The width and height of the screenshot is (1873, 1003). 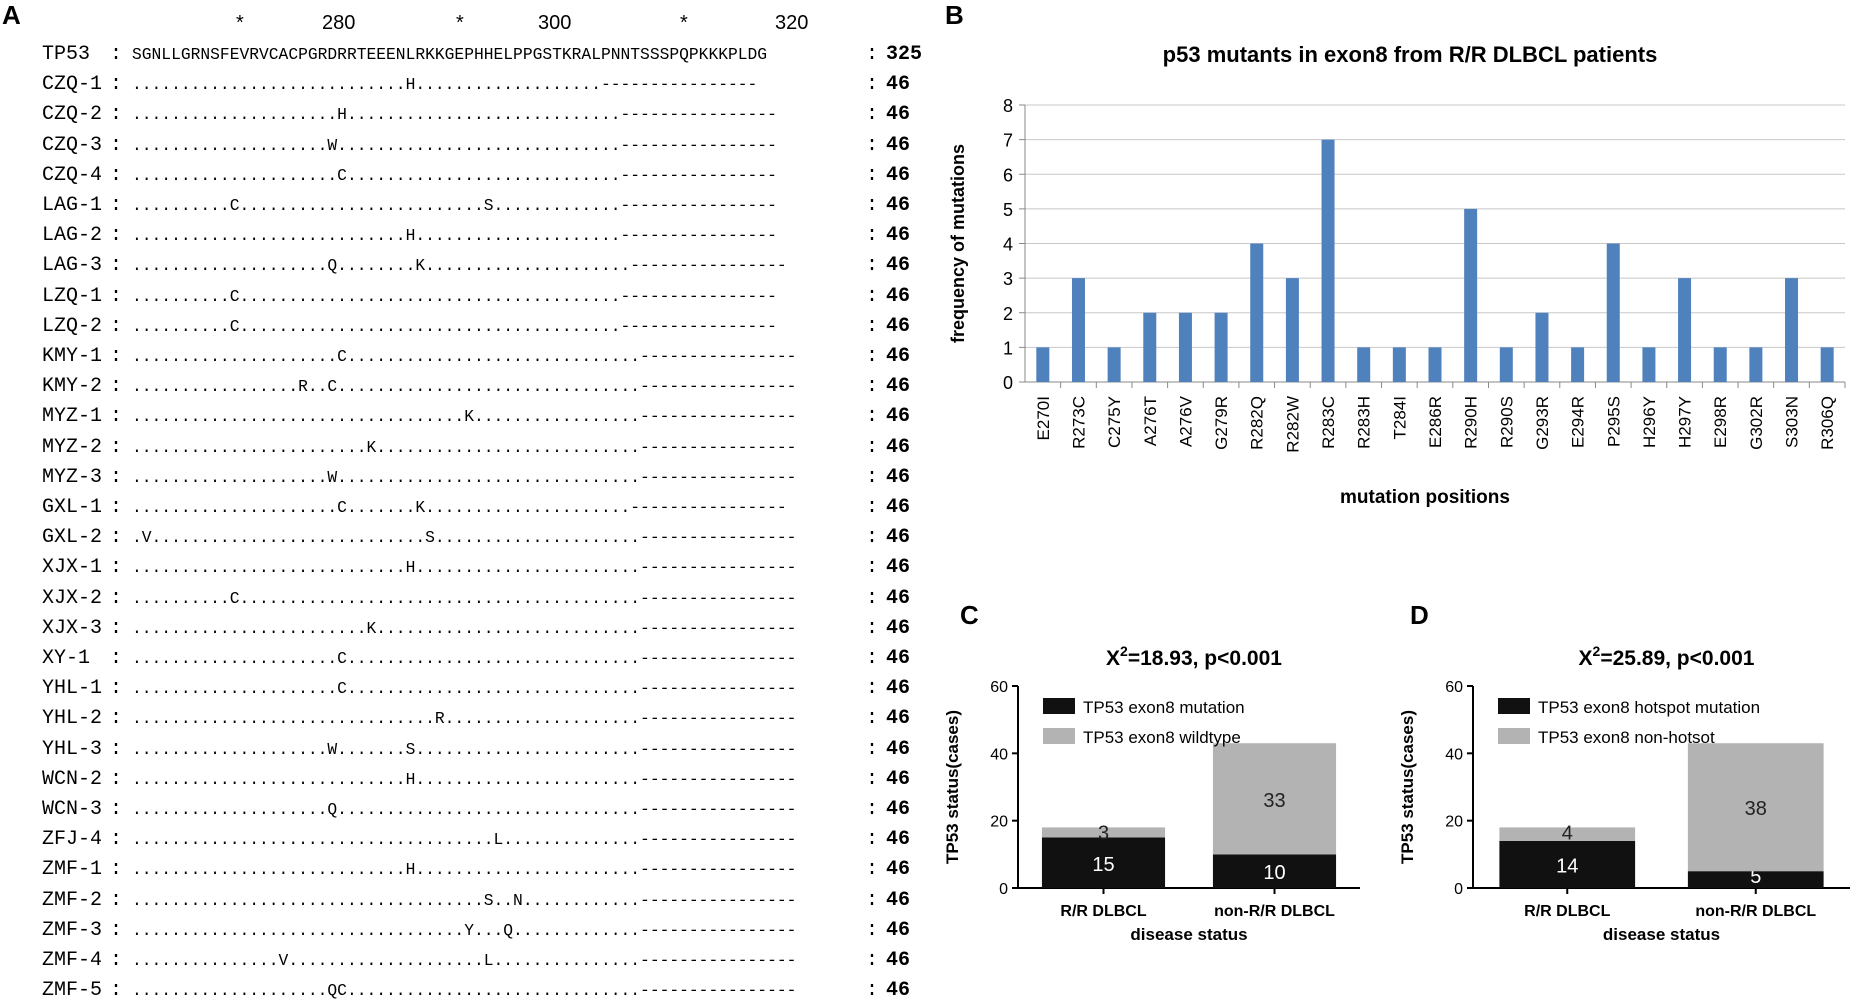 I want to click on row-name: WCN-3, so click(x=72, y=809).